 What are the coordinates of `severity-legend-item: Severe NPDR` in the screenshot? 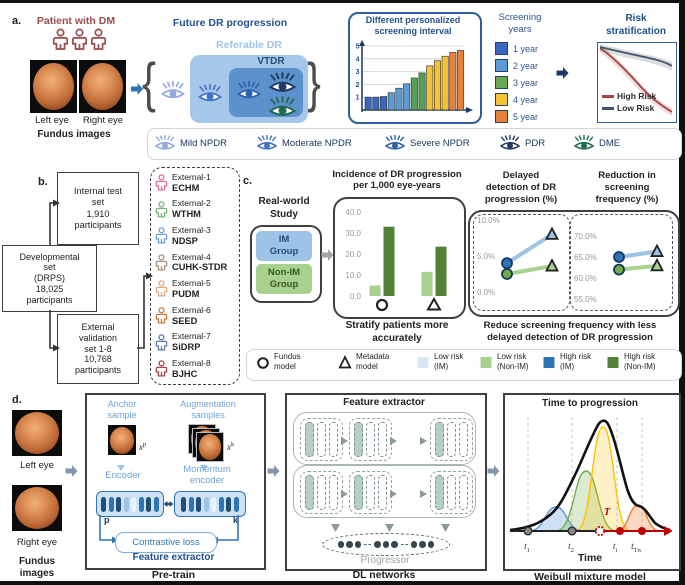 It's located at (427, 143).